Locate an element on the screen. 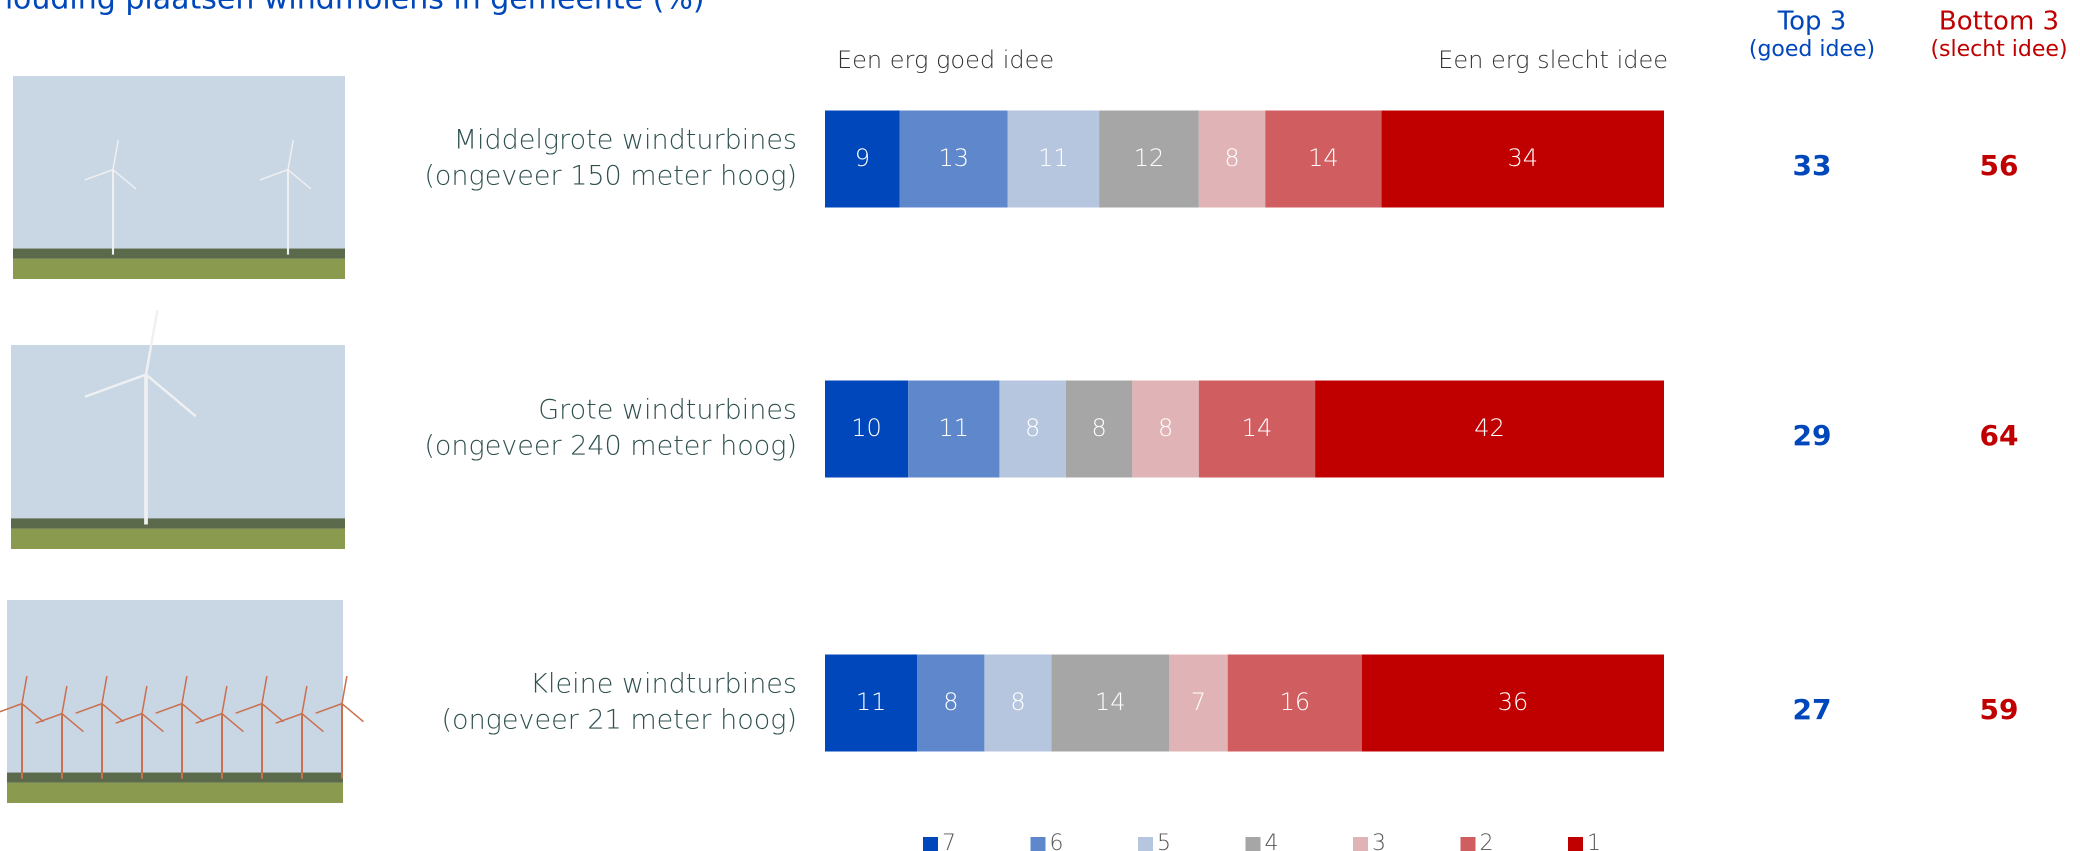 The height and width of the screenshot is (851, 2080). category-label: (ongeveer 21 meter hoog) is located at coordinates (619, 720).